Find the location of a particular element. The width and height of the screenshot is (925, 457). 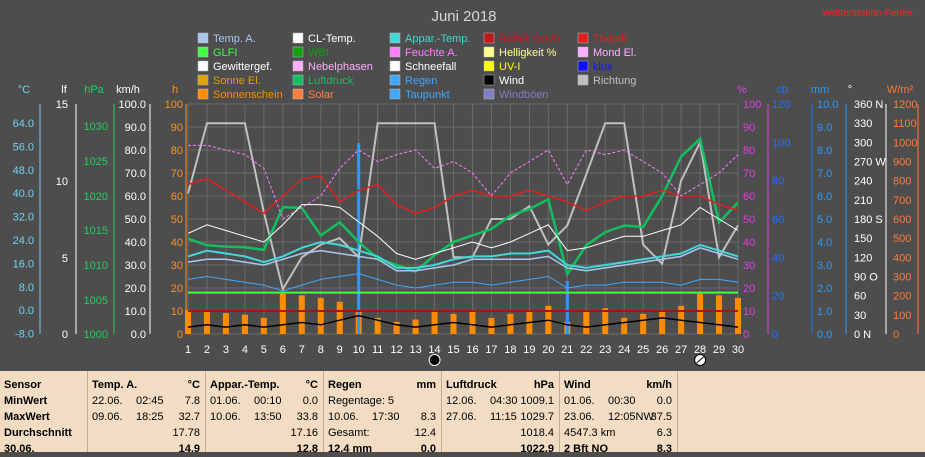

wind-date: 23.06. is located at coordinates (579, 417).